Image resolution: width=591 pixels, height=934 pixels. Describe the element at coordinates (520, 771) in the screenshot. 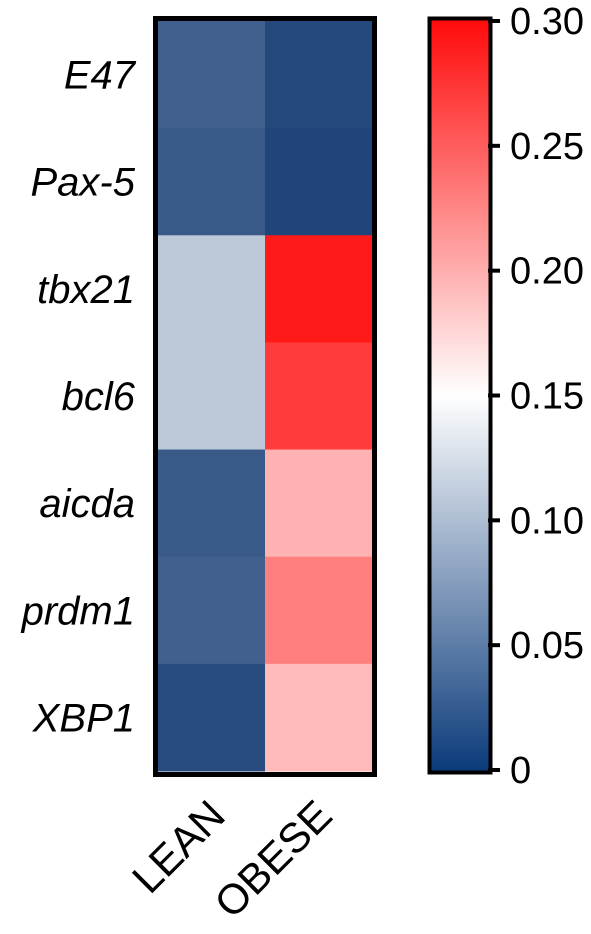

I see `colorbar-tick-label: 0` at that location.